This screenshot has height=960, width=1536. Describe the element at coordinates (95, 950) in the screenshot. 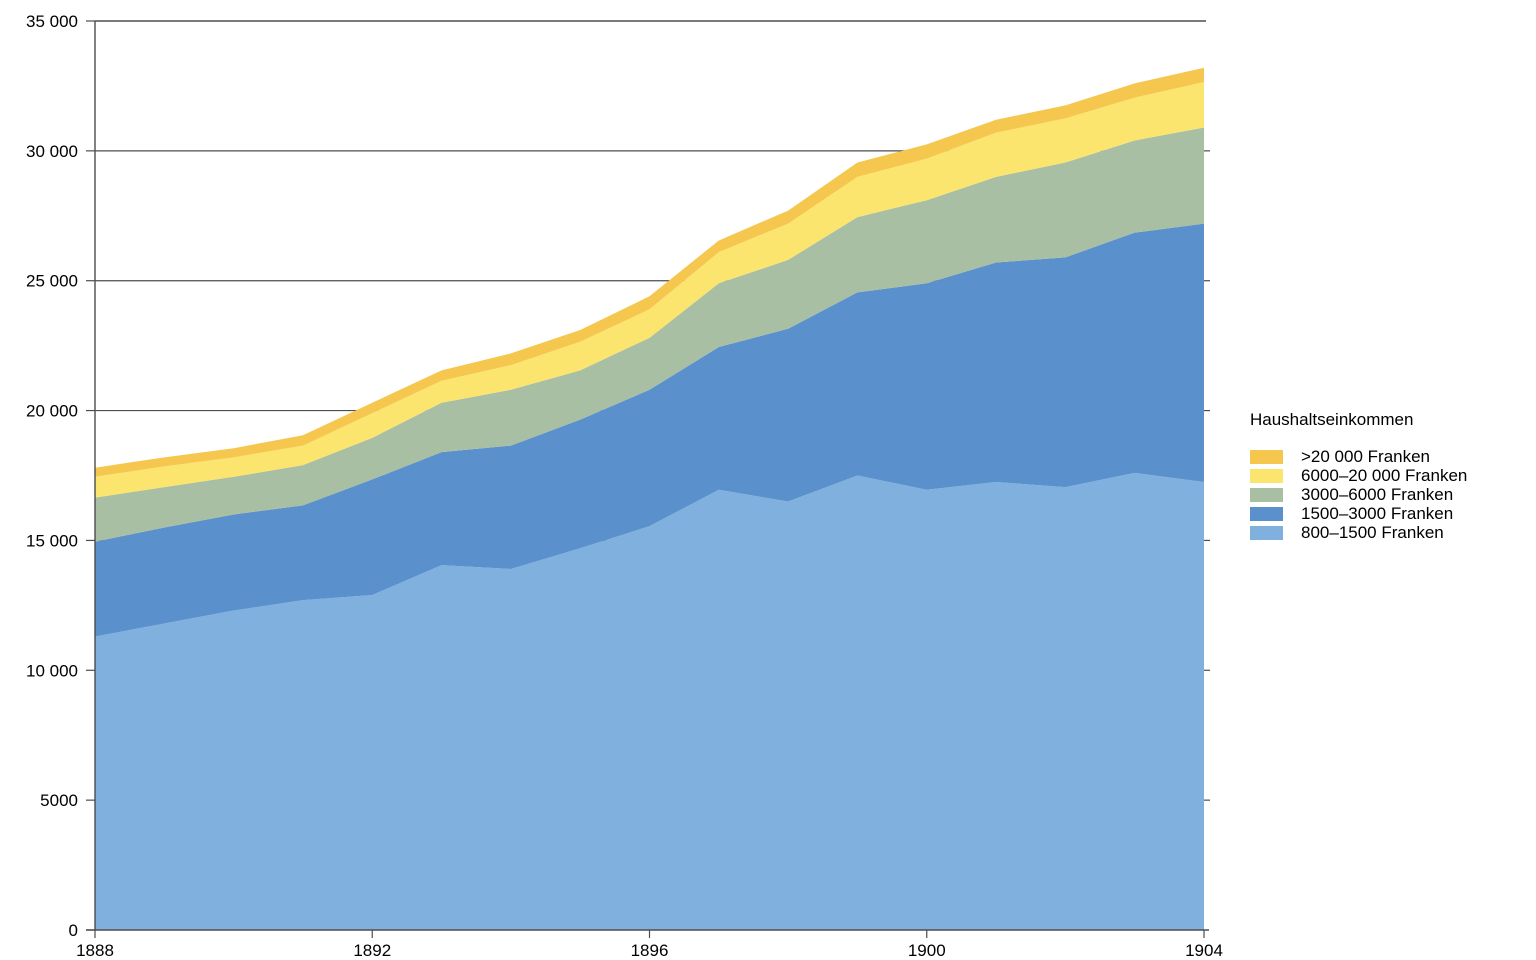

I see `x-tick-label: 1888` at that location.